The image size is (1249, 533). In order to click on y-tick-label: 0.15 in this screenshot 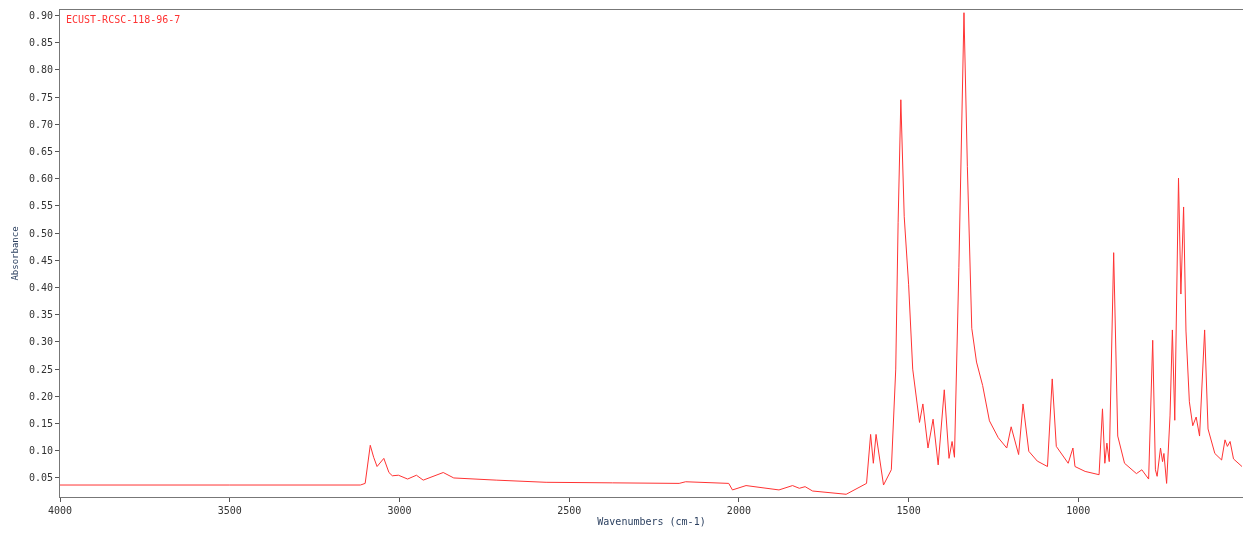, I will do `click(40, 424)`.